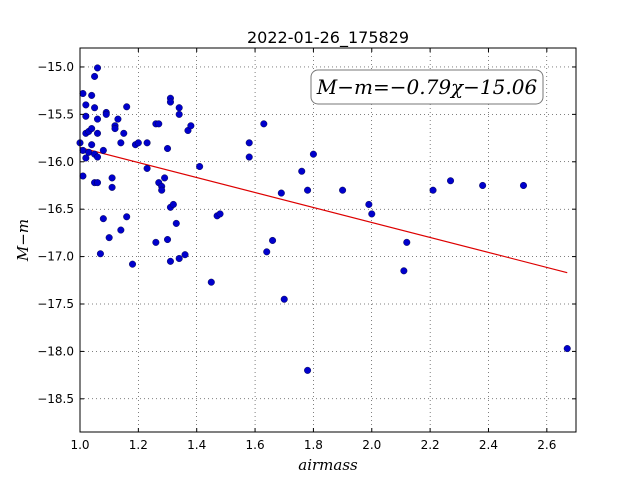 The image size is (640, 480). What do you see at coordinates (55, 257) in the screenshot?
I see `y-tick-label: −17.0` at bounding box center [55, 257].